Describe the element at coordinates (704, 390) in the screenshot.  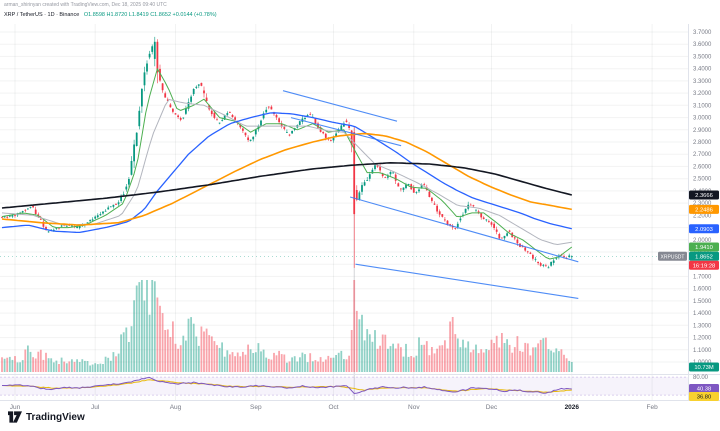
I see `rsi-value: 40.38` at that location.